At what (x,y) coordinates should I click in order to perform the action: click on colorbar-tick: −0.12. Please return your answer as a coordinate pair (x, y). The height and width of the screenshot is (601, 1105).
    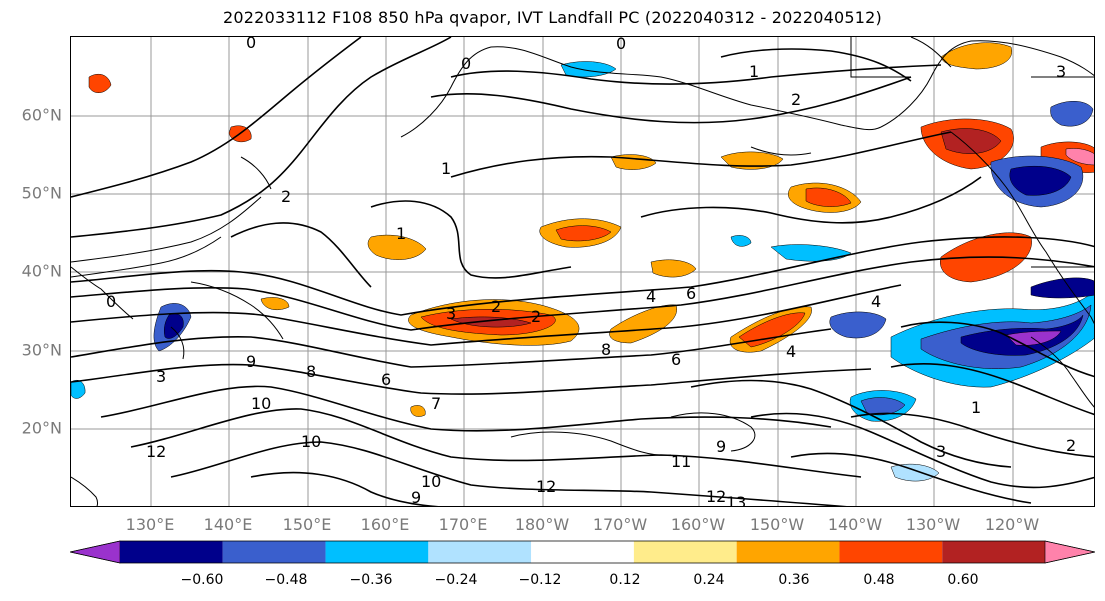
    Looking at the image, I should click on (540, 580).